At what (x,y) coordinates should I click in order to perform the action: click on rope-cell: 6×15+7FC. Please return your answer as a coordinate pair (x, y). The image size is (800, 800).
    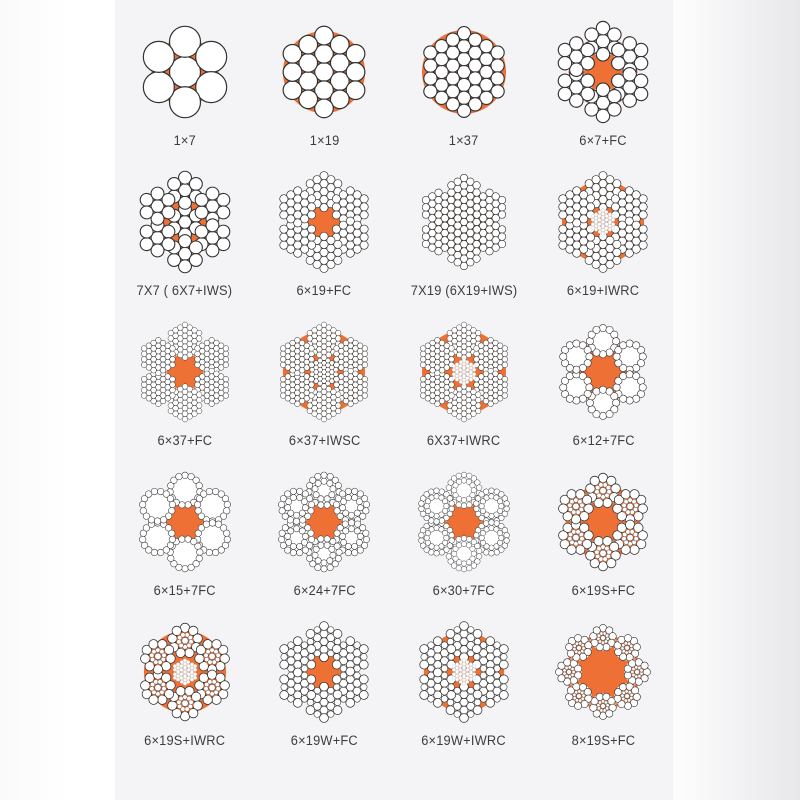
    Looking at the image, I should click on (185, 541).